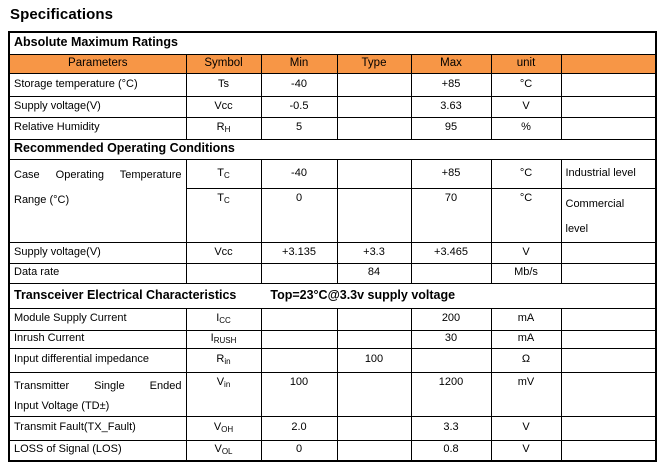 Image resolution: width=662 pixels, height=462 pixels. I want to click on param-cell: Relative Humidity, so click(97, 128).